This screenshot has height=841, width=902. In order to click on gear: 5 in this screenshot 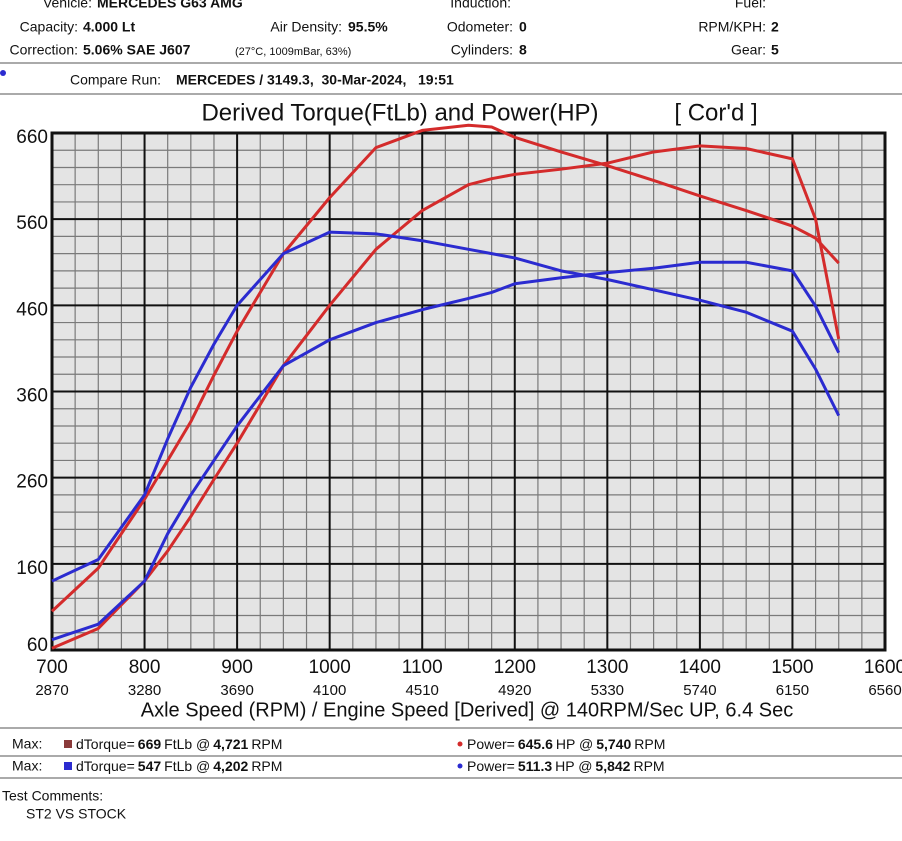, I will do `click(775, 50)`.